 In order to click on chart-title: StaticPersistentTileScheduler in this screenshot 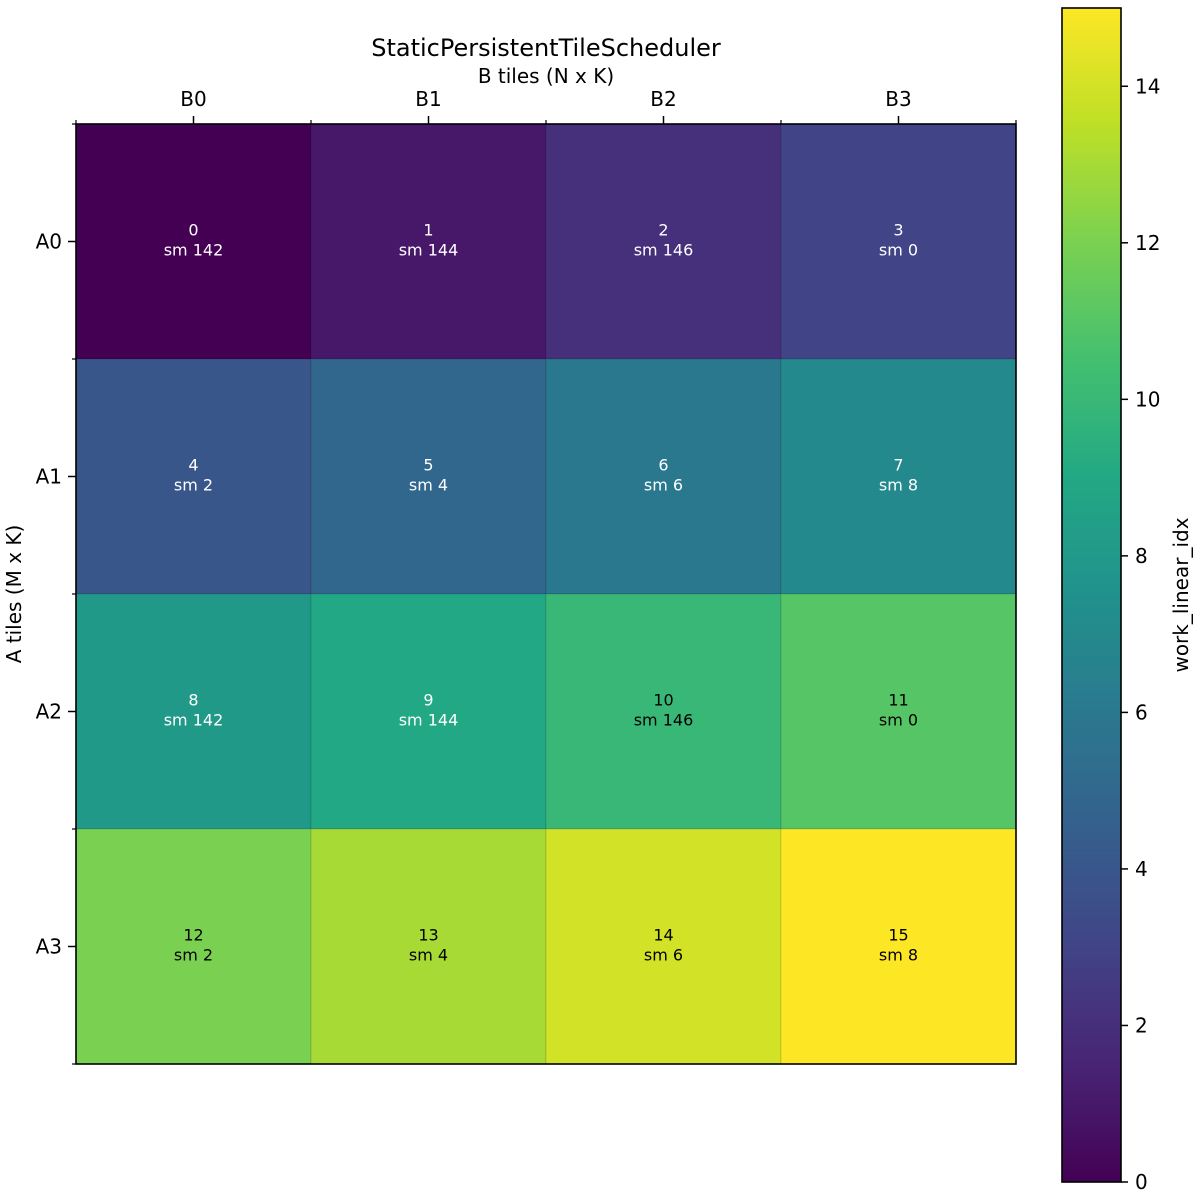, I will do `click(546, 48)`.